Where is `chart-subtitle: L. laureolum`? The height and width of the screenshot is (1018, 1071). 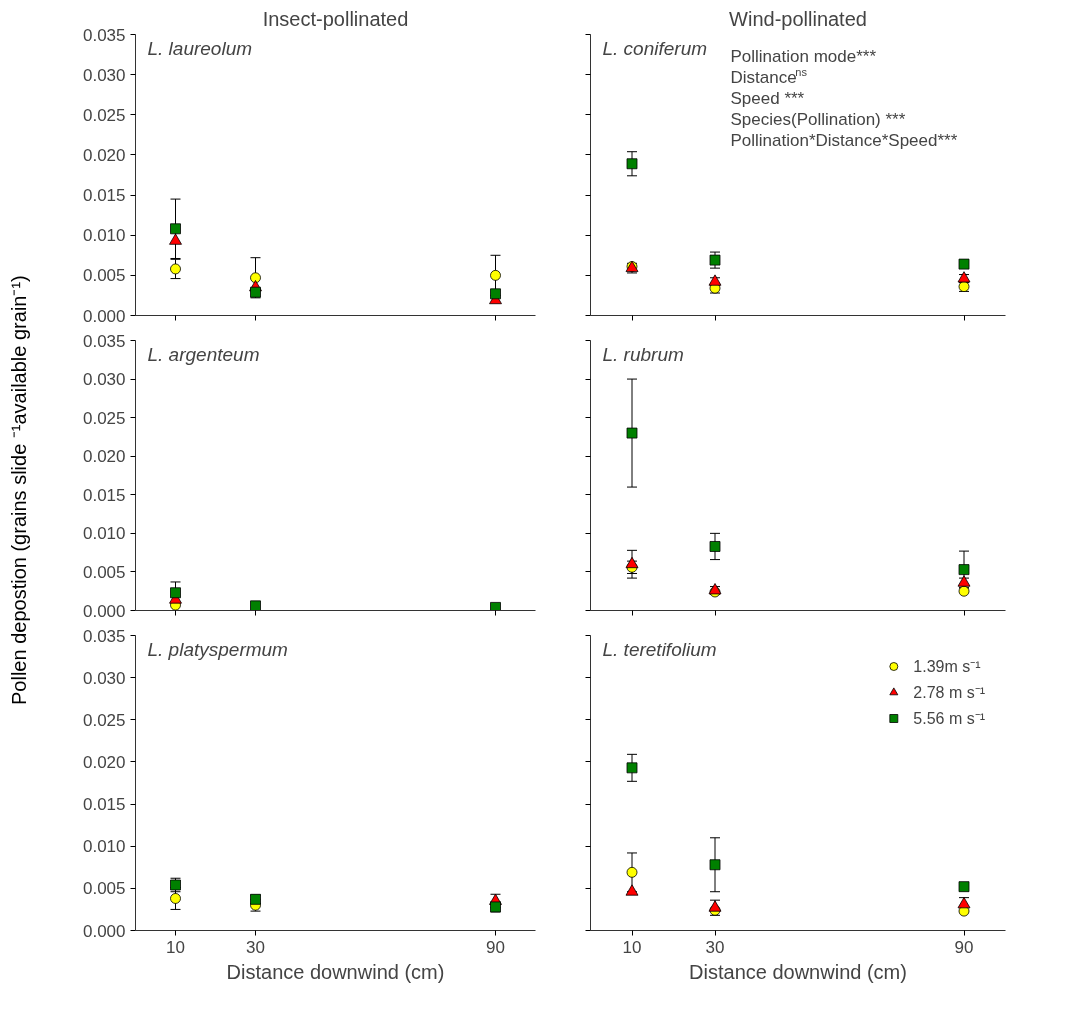 chart-subtitle: L. laureolum is located at coordinates (200, 48).